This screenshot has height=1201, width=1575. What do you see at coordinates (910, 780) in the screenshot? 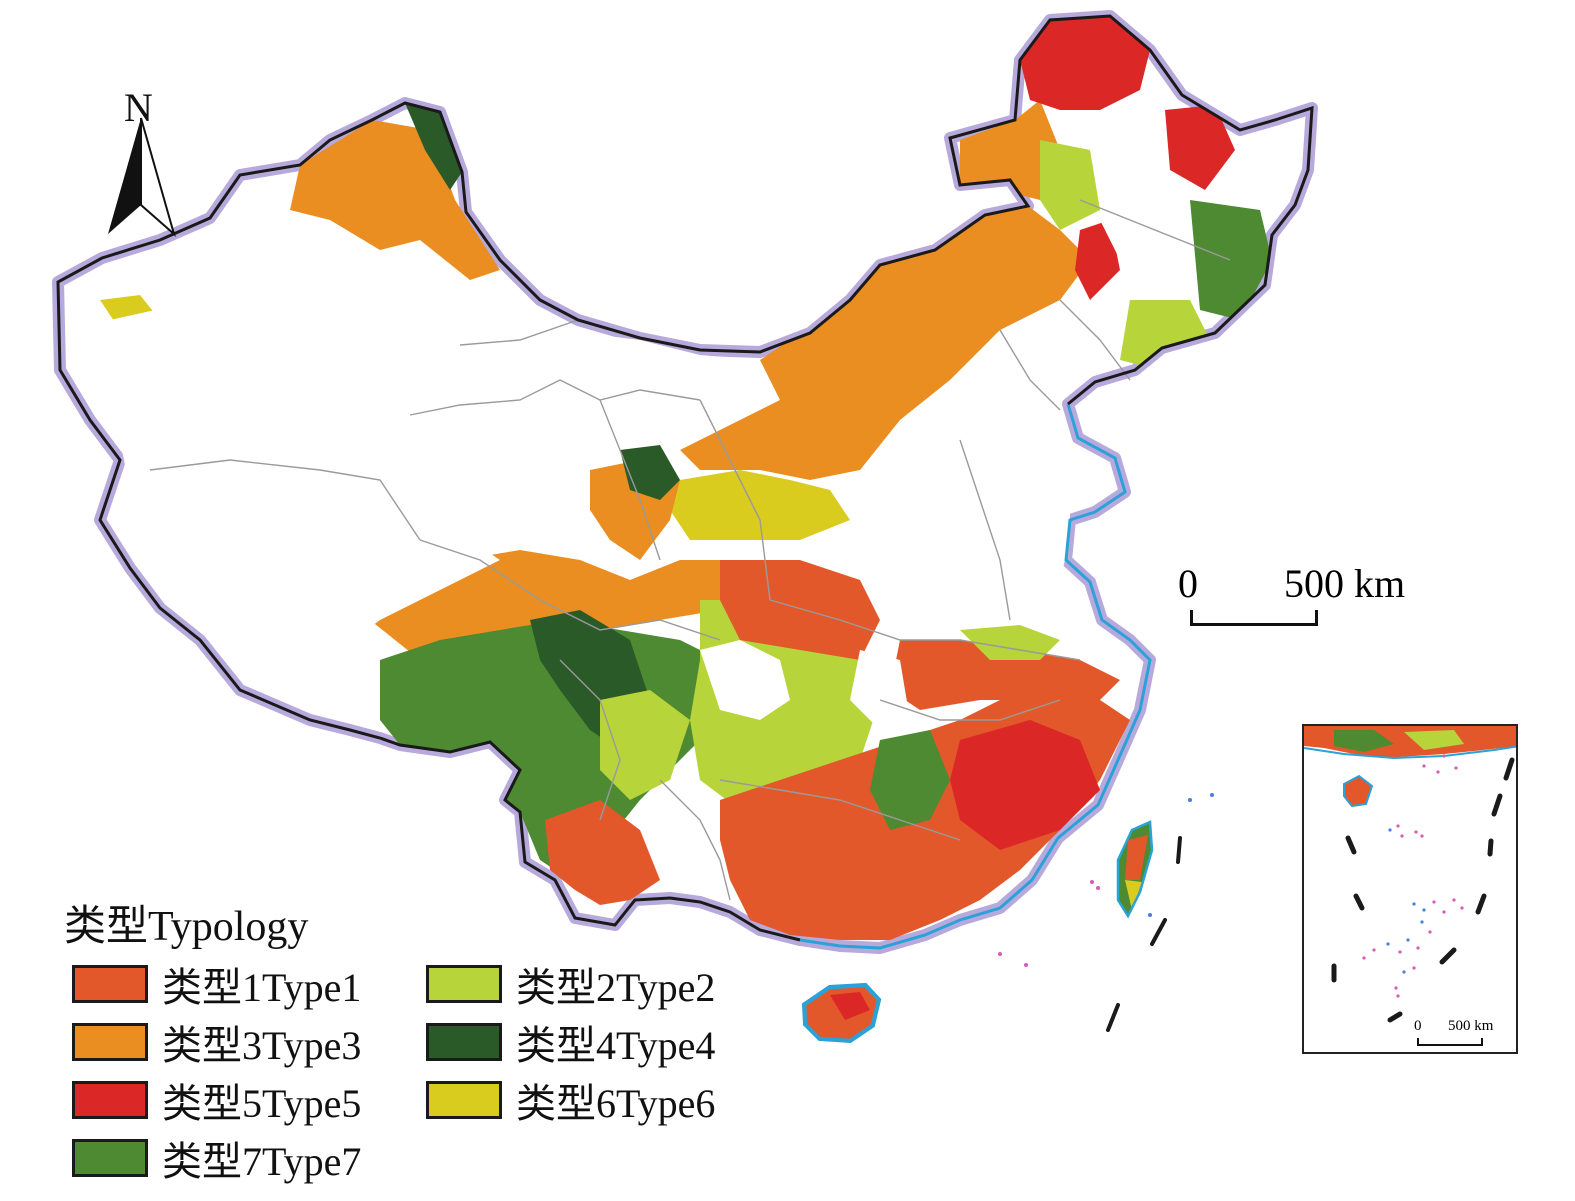
I see `region-type7-south` at bounding box center [910, 780].